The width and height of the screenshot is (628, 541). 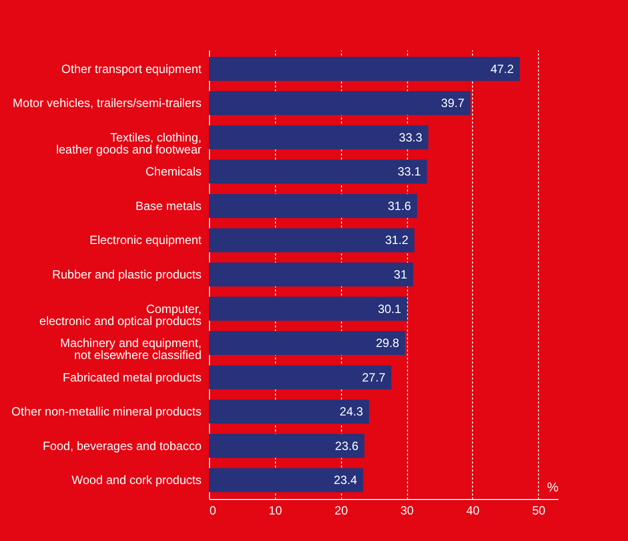 What do you see at coordinates (131, 349) in the screenshot?
I see `y-tick-label: Machinery and equipment, not elsewhere classified` at bounding box center [131, 349].